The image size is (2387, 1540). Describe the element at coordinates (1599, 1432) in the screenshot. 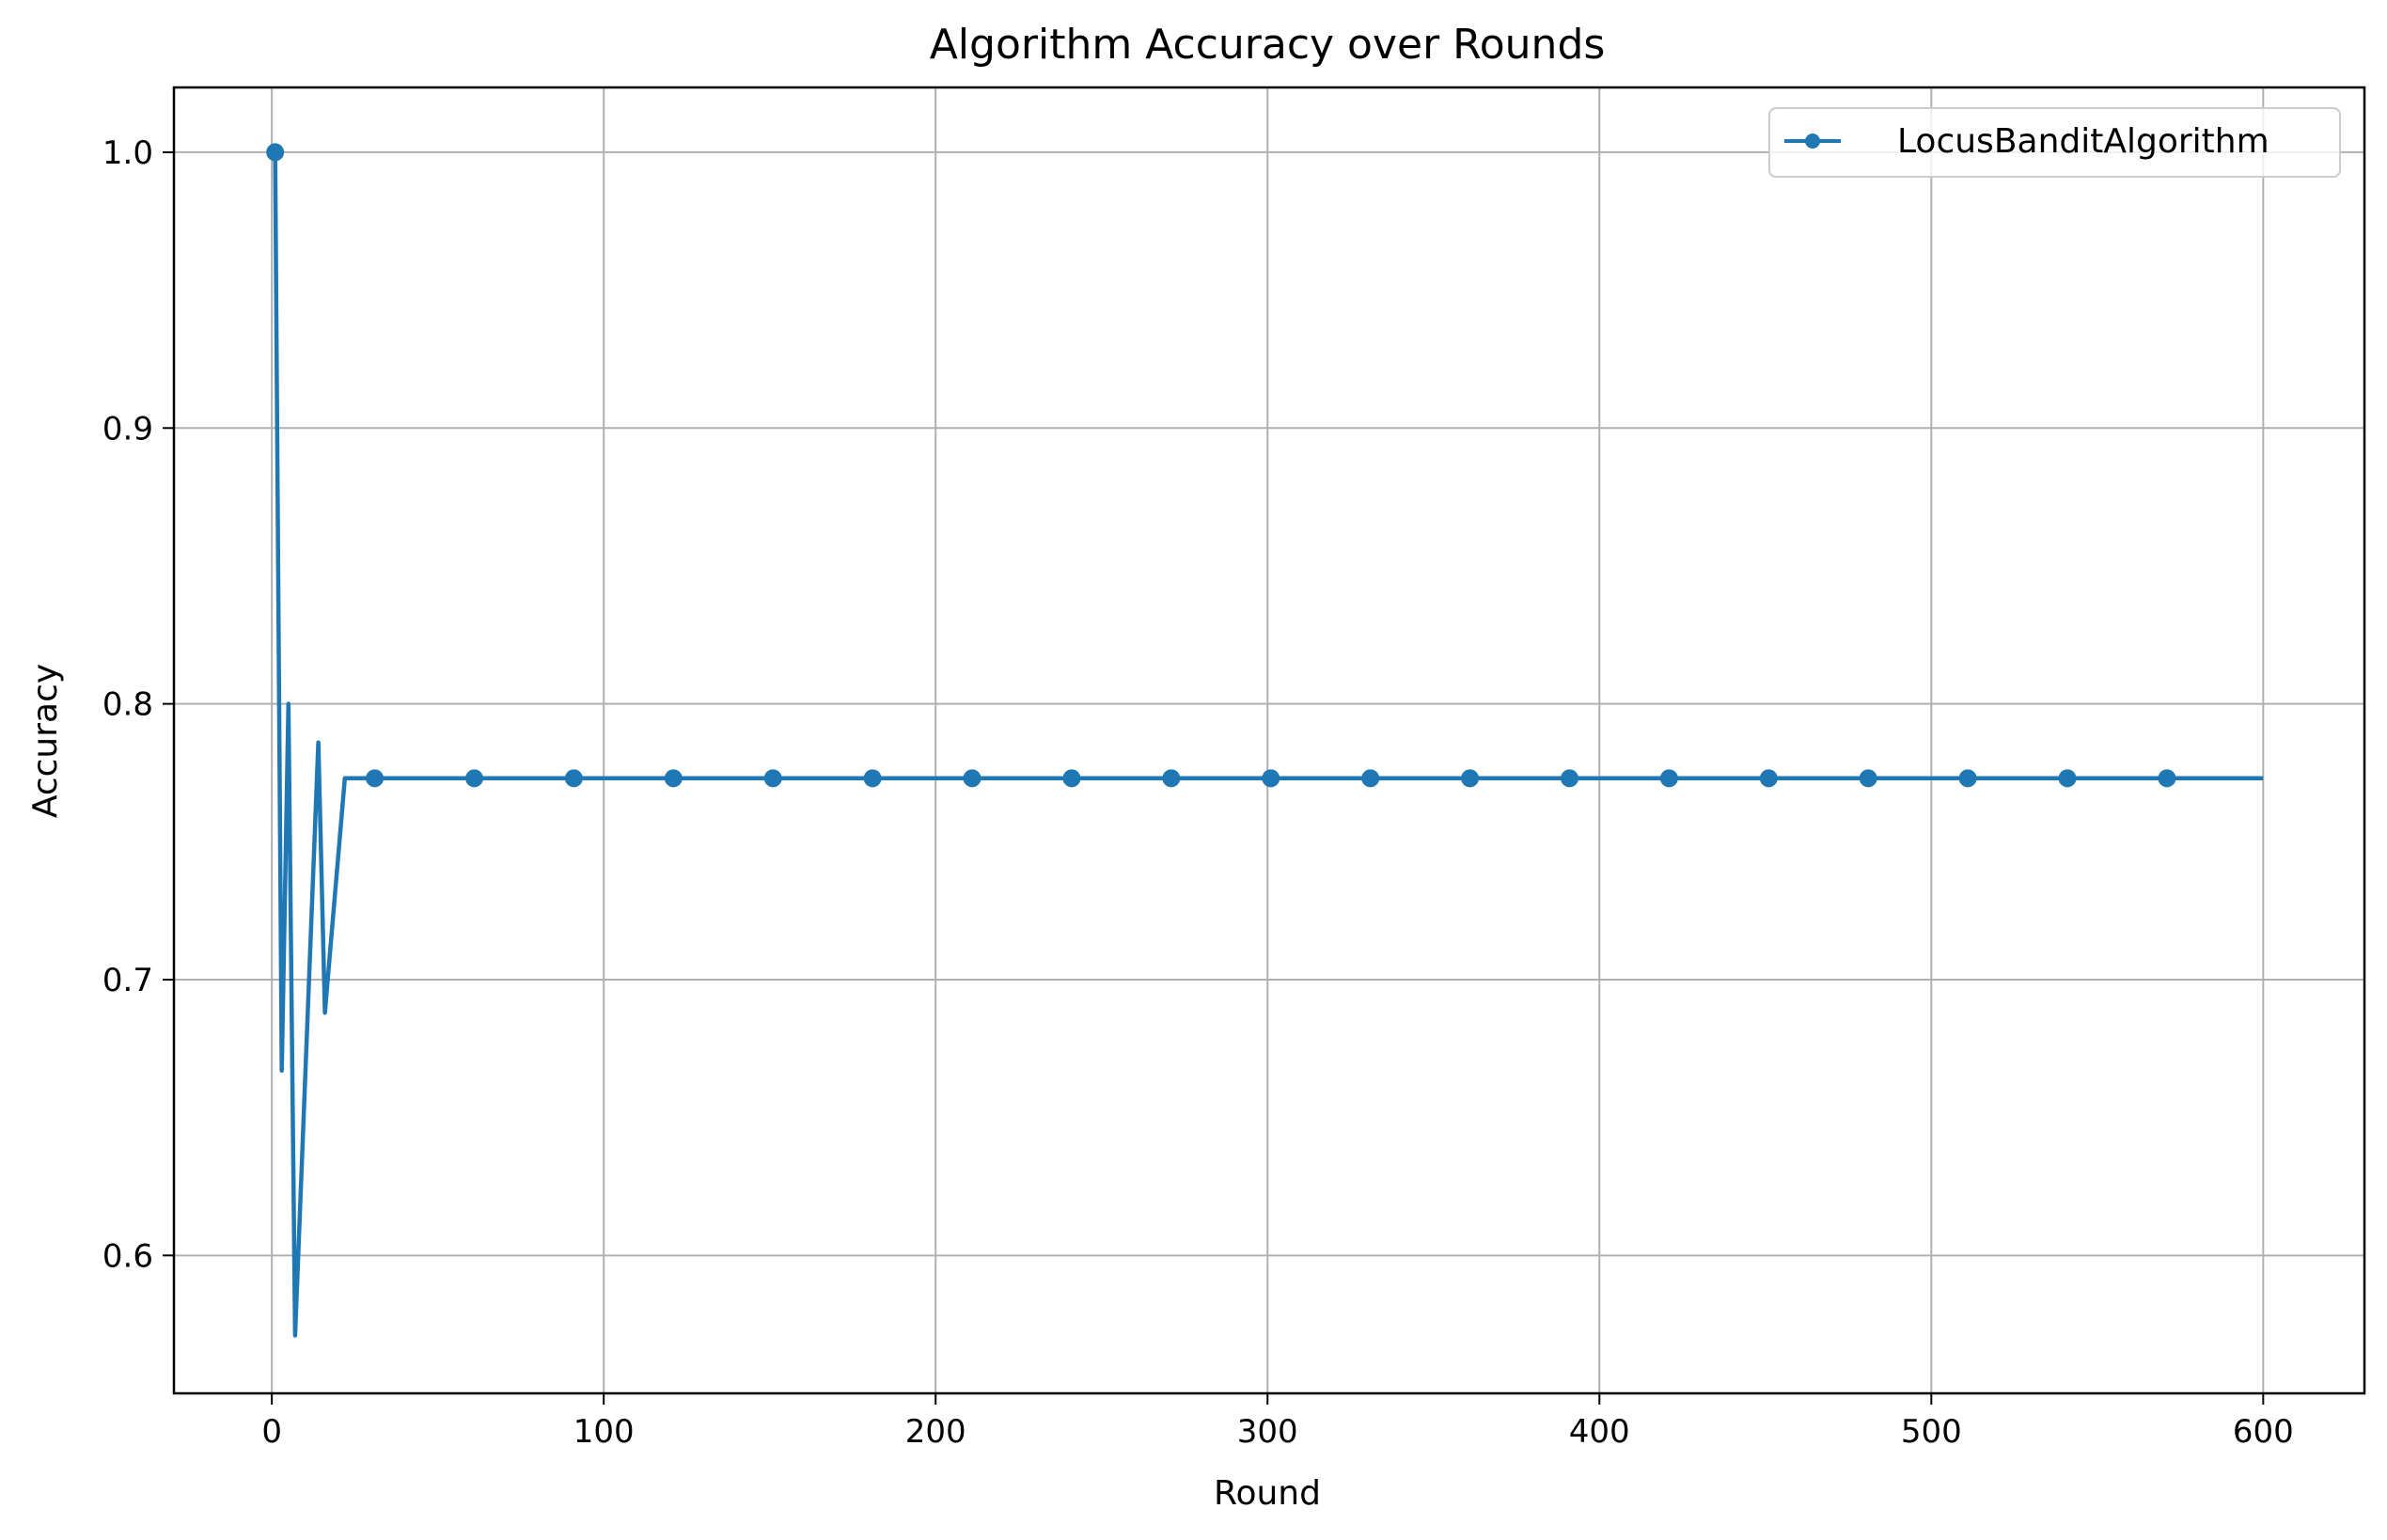

I see `x-tick-label: 400` at that location.